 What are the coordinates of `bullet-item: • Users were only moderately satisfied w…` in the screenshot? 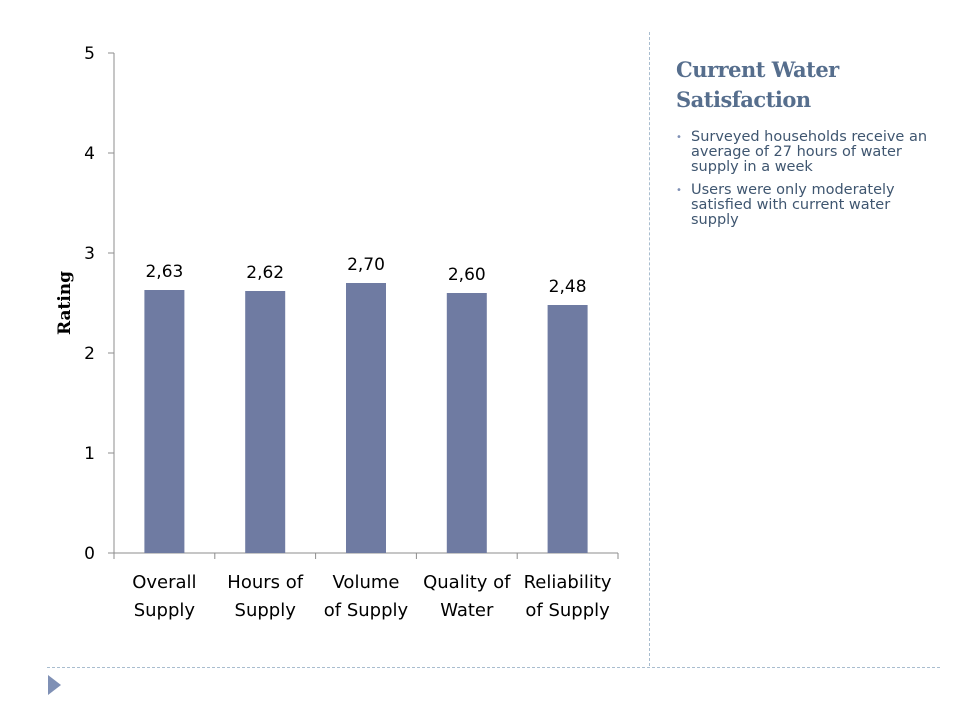 It's located at (806, 205).